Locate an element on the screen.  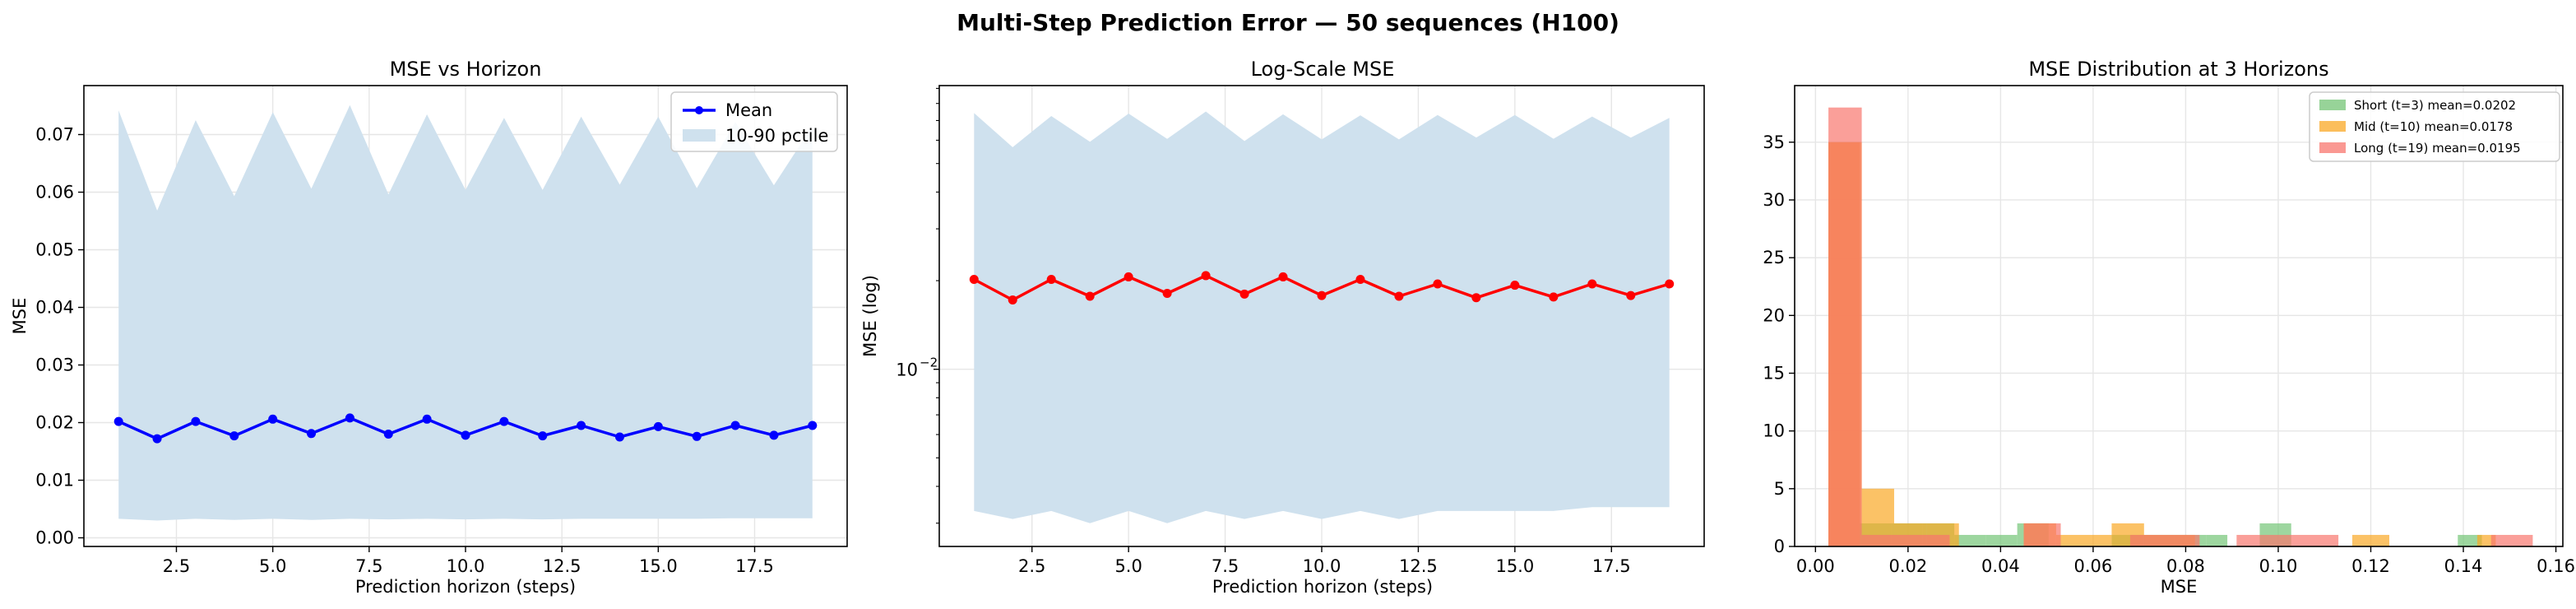
log-scale-mse-xtick-label: 5.0 is located at coordinates (1128, 566).